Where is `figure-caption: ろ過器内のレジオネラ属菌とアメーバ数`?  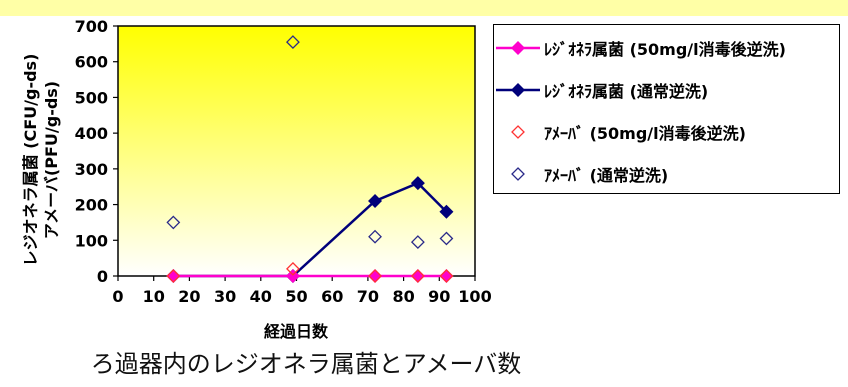
figure-caption: ろ過器内のレジオネラ属菌とアメーバ数 is located at coordinates (306, 364).